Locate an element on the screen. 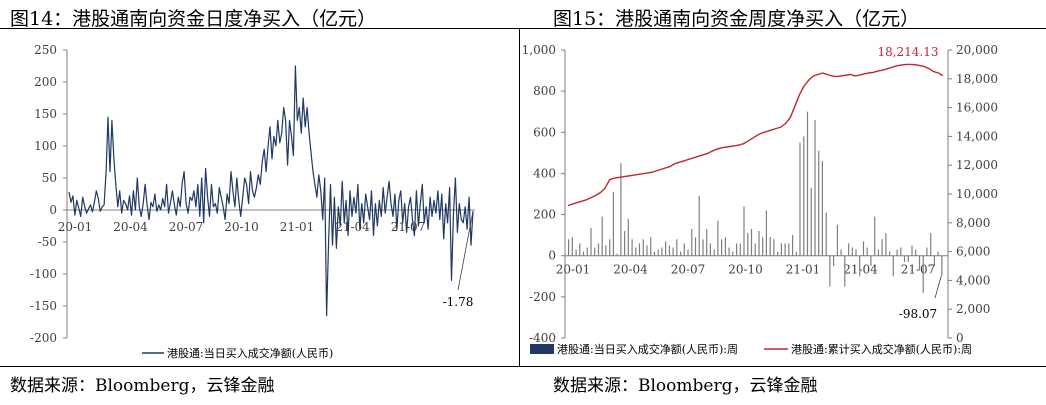 The width and height of the screenshot is (1046, 405). right-y2-tick-label: 12,000 is located at coordinates (977, 165).